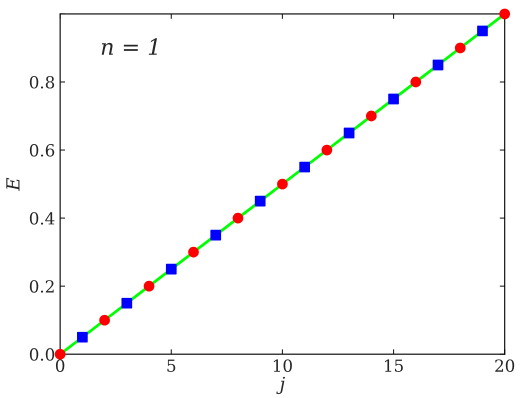  Describe the element at coordinates (280, 385) in the screenshot. I see `x-axis-title: j` at that location.